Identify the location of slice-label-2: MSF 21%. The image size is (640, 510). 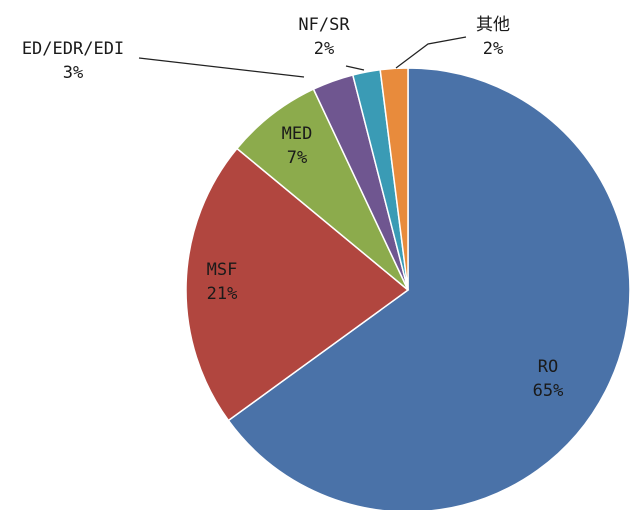
(222, 282).